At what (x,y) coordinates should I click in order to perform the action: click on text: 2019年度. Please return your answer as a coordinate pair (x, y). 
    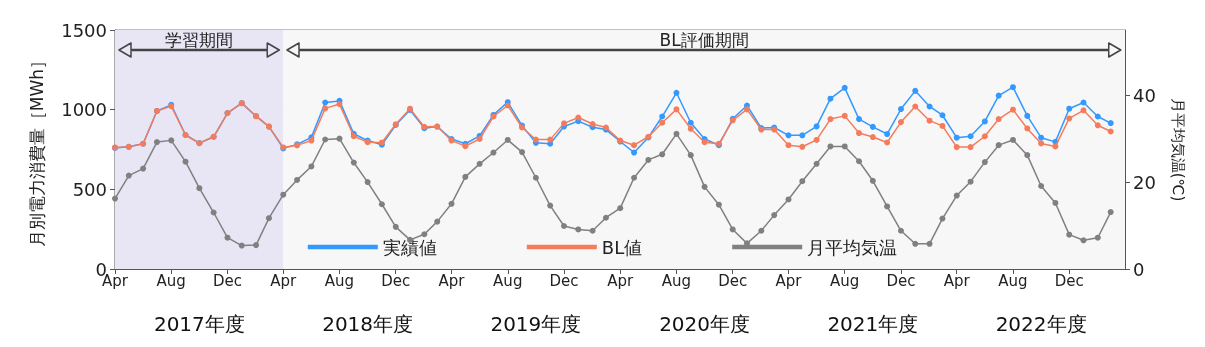
    Looking at the image, I should click on (536, 324).